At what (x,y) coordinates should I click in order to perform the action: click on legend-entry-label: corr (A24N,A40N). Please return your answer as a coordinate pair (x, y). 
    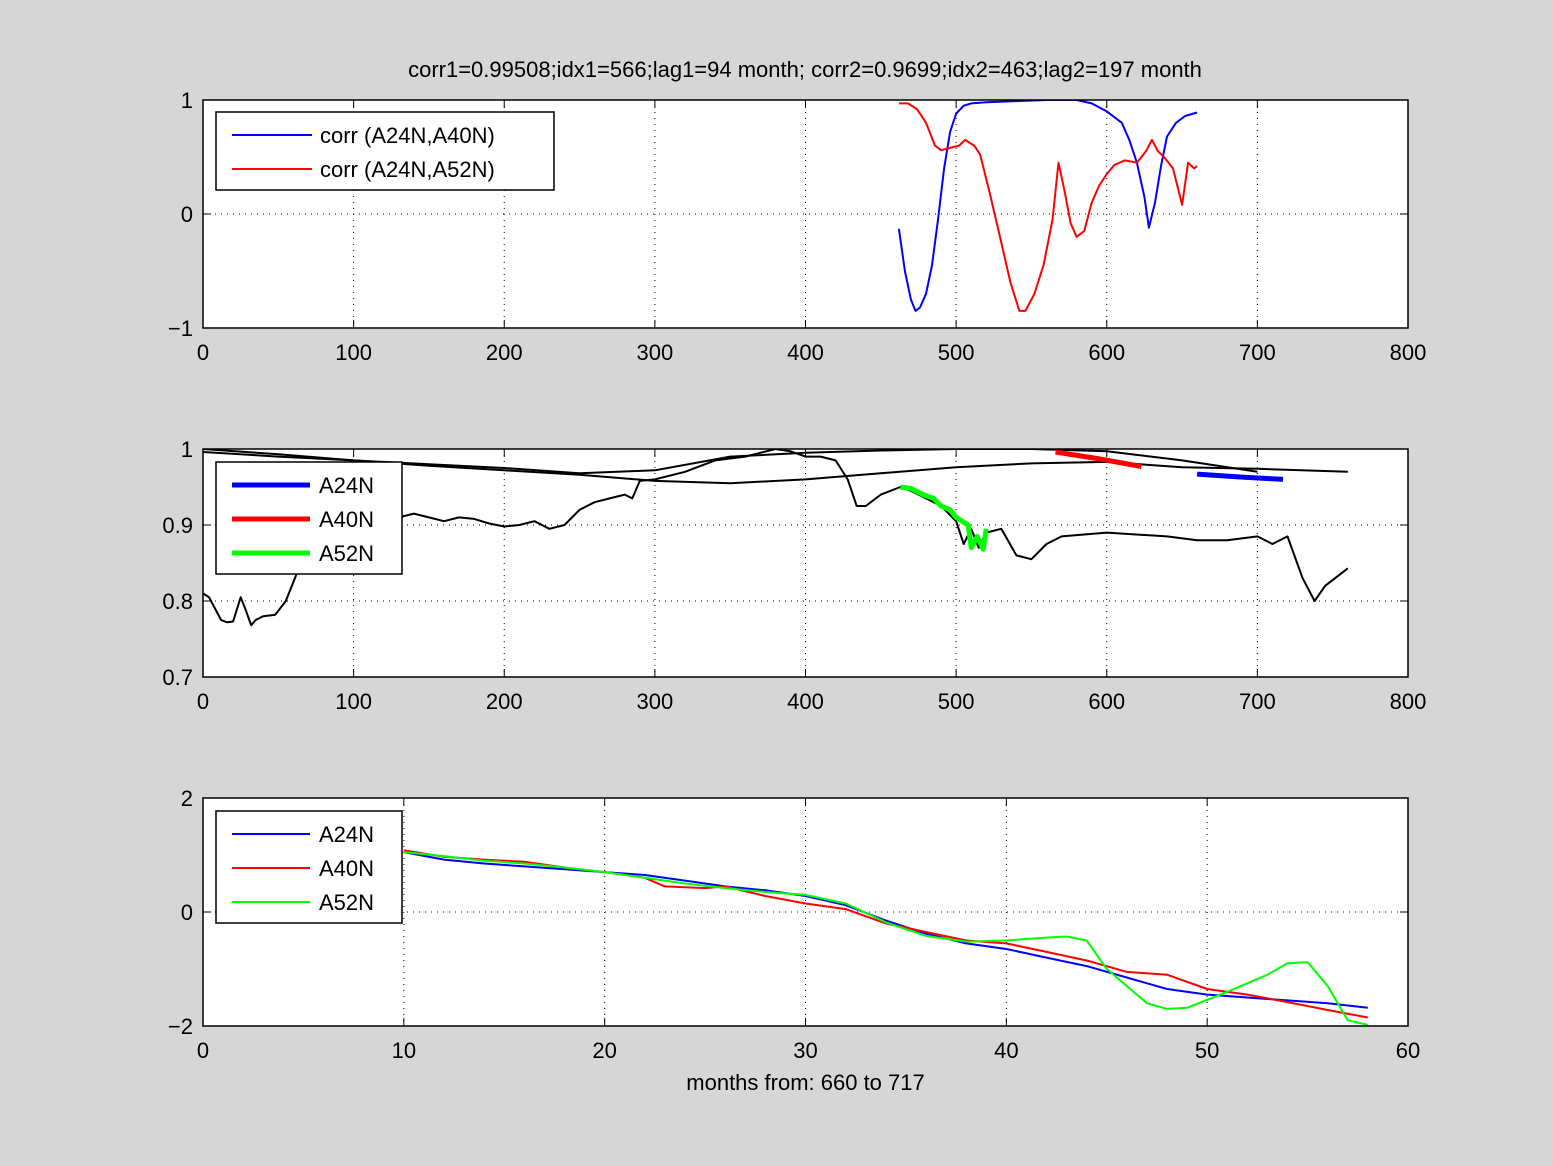
    Looking at the image, I should click on (407, 135).